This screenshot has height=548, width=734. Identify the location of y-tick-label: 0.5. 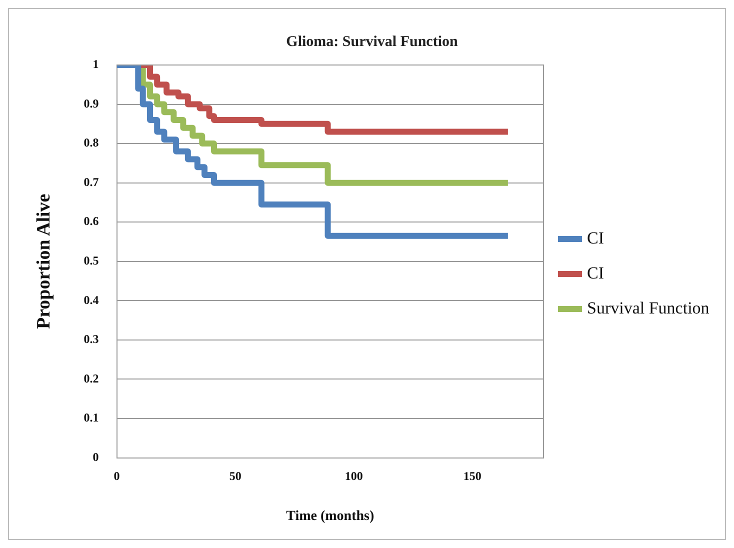
(91, 260).